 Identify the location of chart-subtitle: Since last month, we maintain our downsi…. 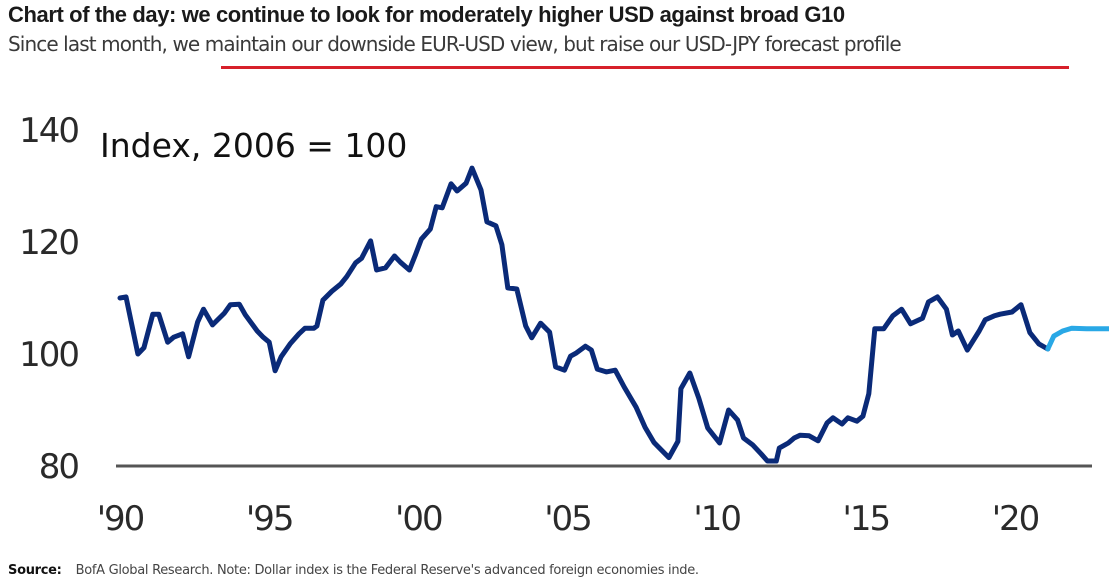
(455, 44).